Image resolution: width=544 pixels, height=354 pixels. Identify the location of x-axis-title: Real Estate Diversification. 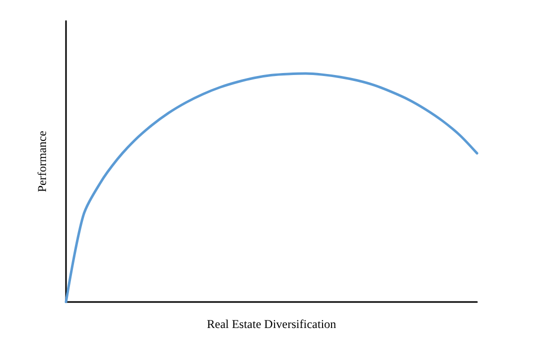
(271, 324).